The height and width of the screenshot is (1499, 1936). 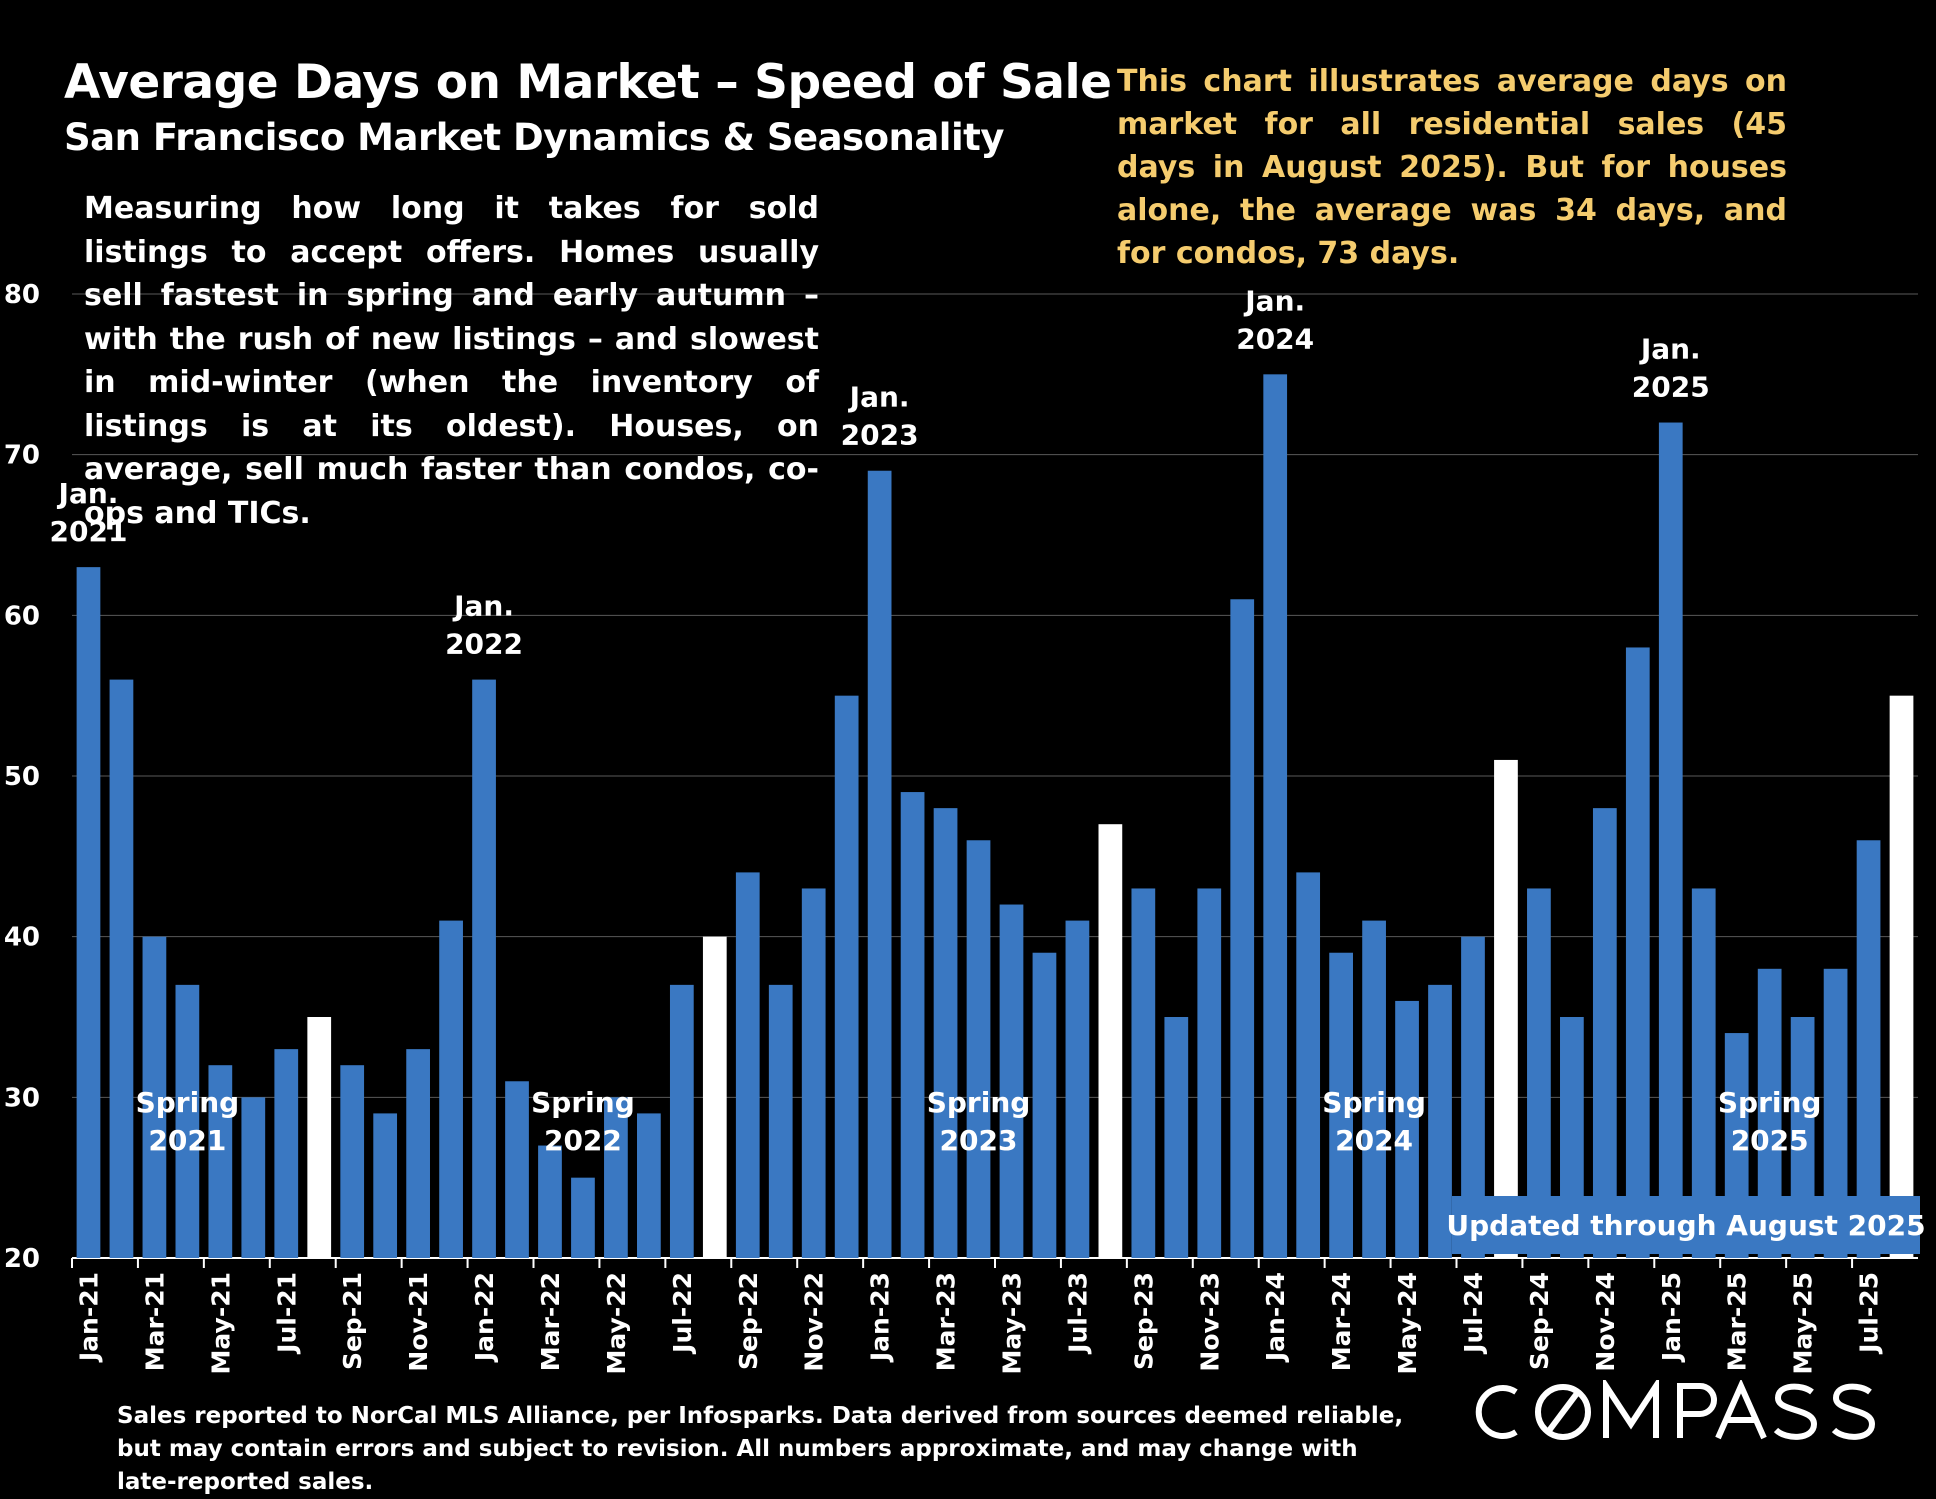 I want to click on compass-logo, so click(x=1675, y=1410).